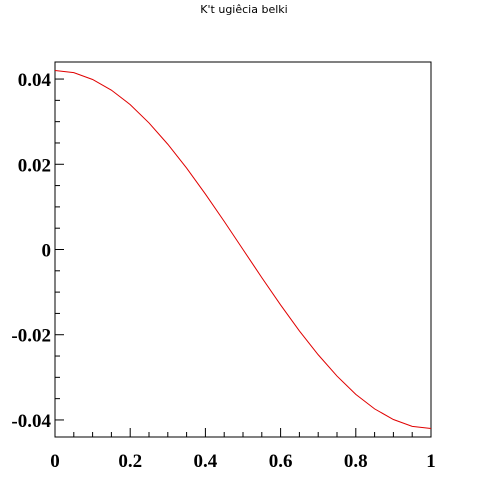 This screenshot has height=488, width=488. Describe the element at coordinates (47, 251) in the screenshot. I see `y-tick-label: 0` at that location.